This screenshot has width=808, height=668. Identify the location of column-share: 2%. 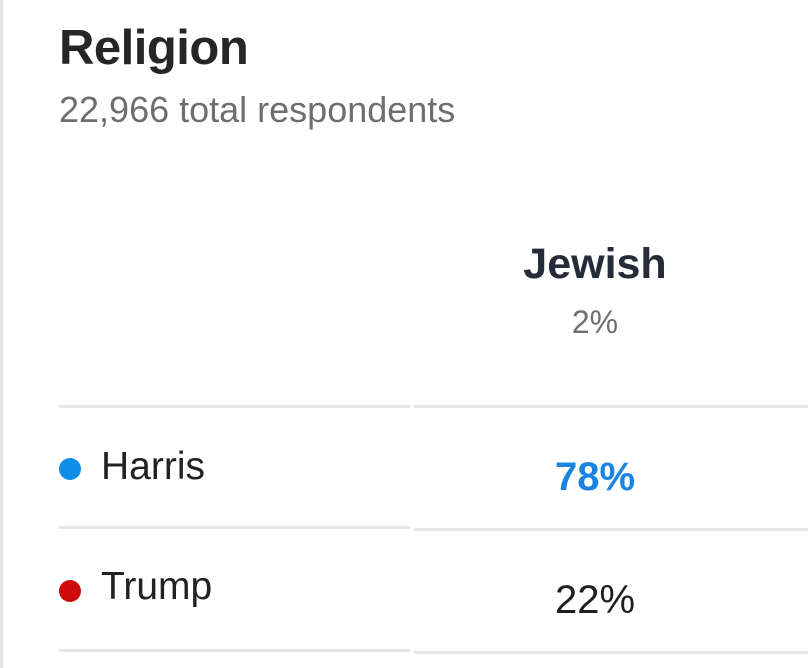
(595, 322).